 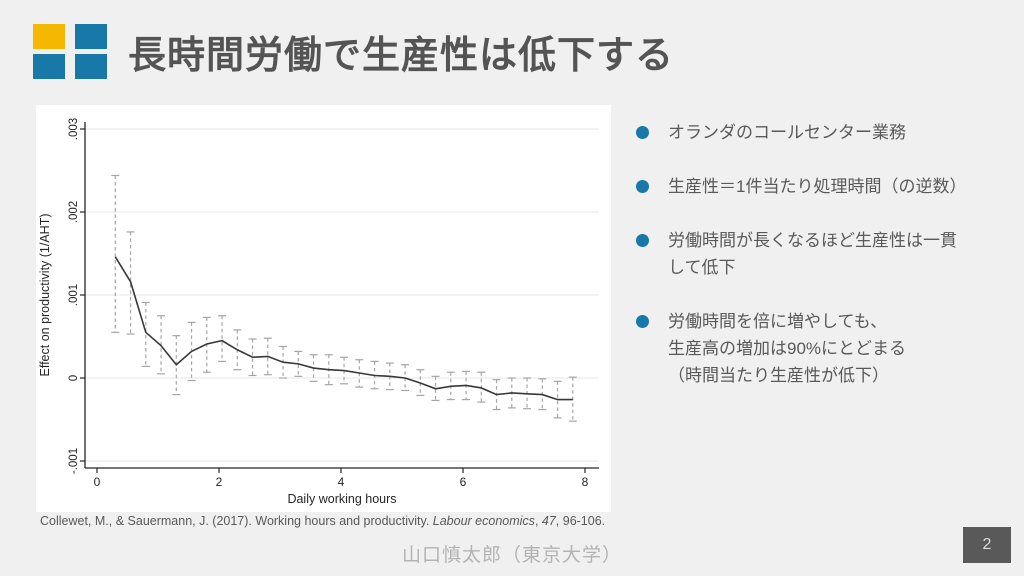 What do you see at coordinates (74, 212) in the screenshot?
I see `svg-text: .002` at bounding box center [74, 212].